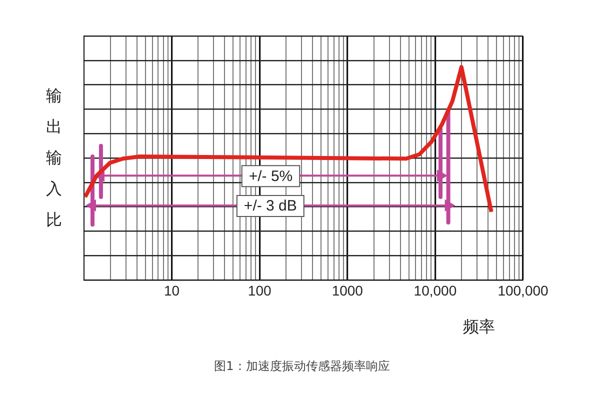 Image resolution: width=604 pixels, height=395 pixels. Describe the element at coordinates (302, 366) in the screenshot. I see `caption: 图1：加速度振动传感器频率响应` at that location.